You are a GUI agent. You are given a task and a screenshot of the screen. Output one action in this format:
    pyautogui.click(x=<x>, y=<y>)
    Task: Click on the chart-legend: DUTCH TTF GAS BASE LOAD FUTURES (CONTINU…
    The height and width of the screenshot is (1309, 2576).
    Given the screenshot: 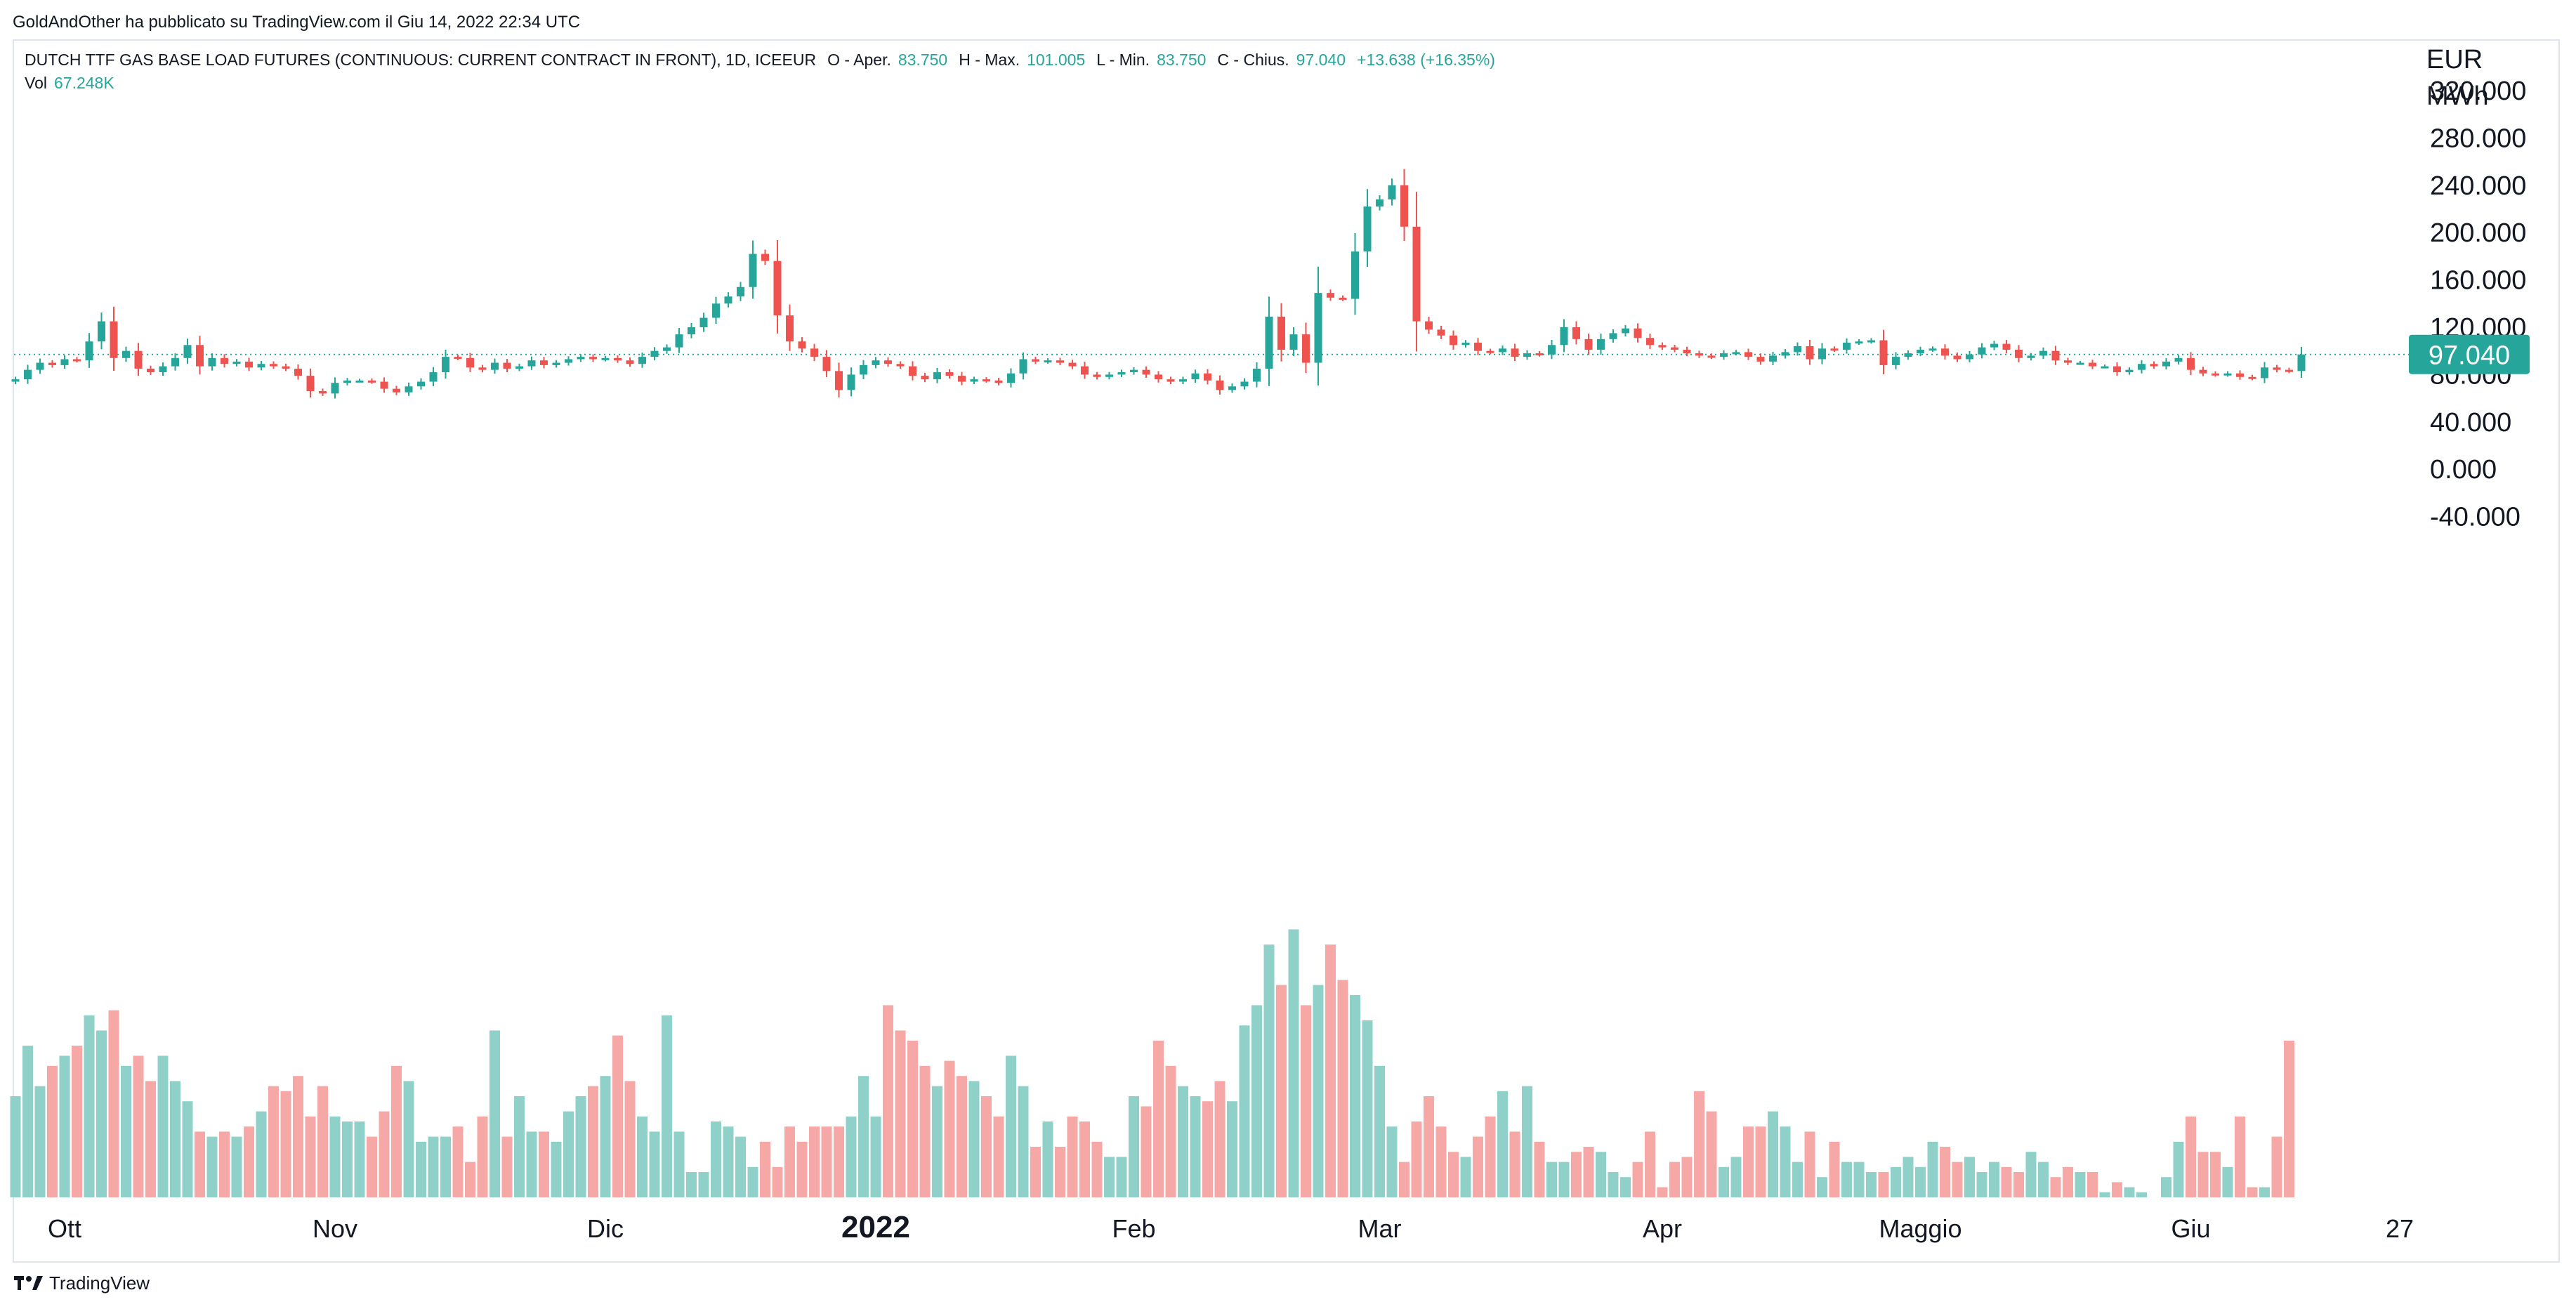 What is the action you would take?
    pyautogui.click(x=760, y=74)
    